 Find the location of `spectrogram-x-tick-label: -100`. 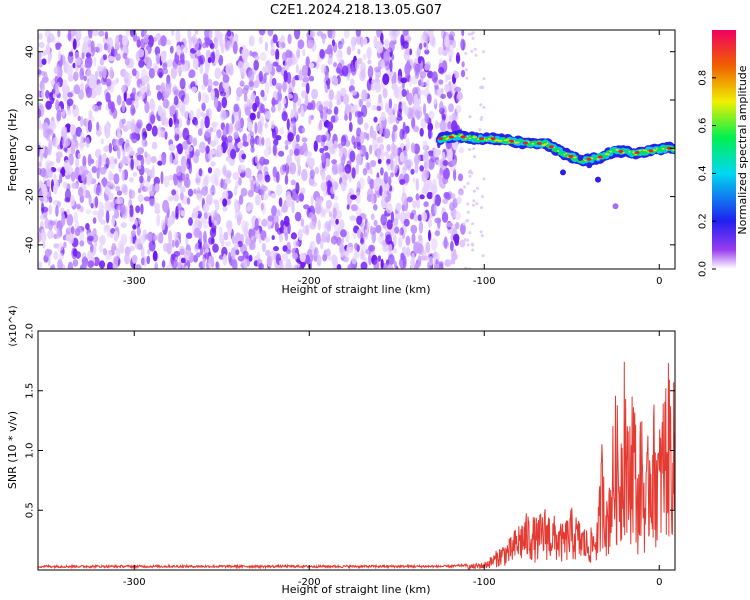

spectrogram-x-tick-label: -100 is located at coordinates (484, 281).